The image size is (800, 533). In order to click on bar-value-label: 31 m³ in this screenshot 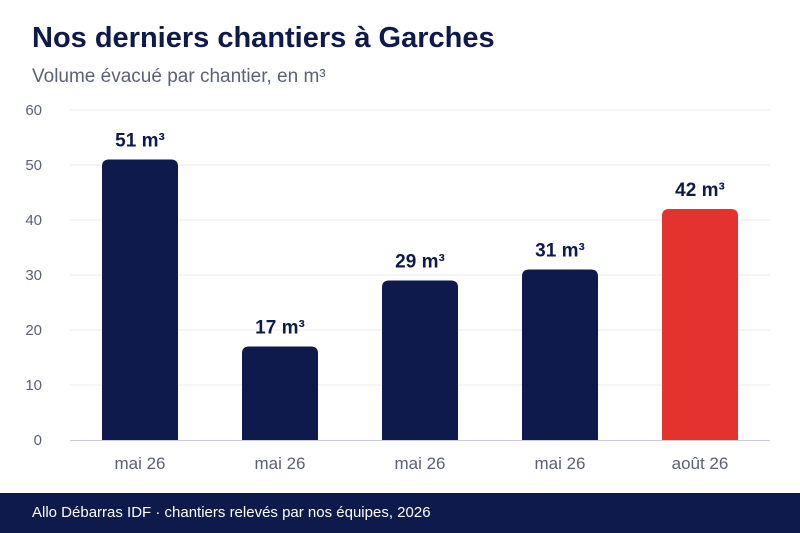, I will do `click(560, 251)`.